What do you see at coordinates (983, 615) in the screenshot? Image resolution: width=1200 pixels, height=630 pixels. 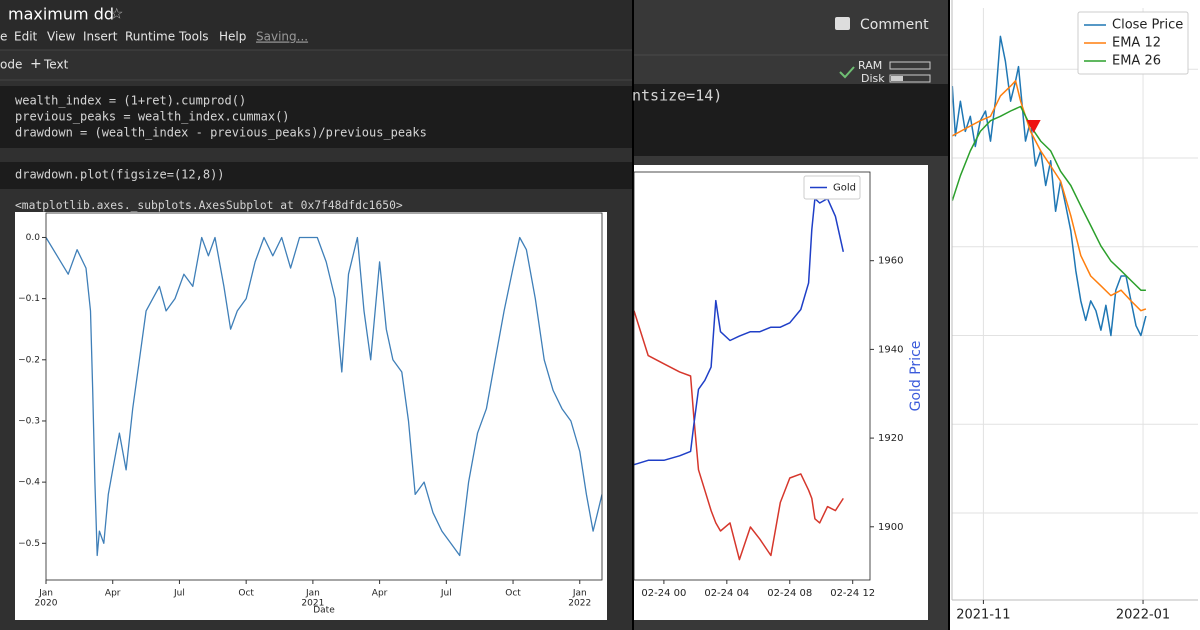 I see `x-tick-label: 2021-11` at bounding box center [983, 615].